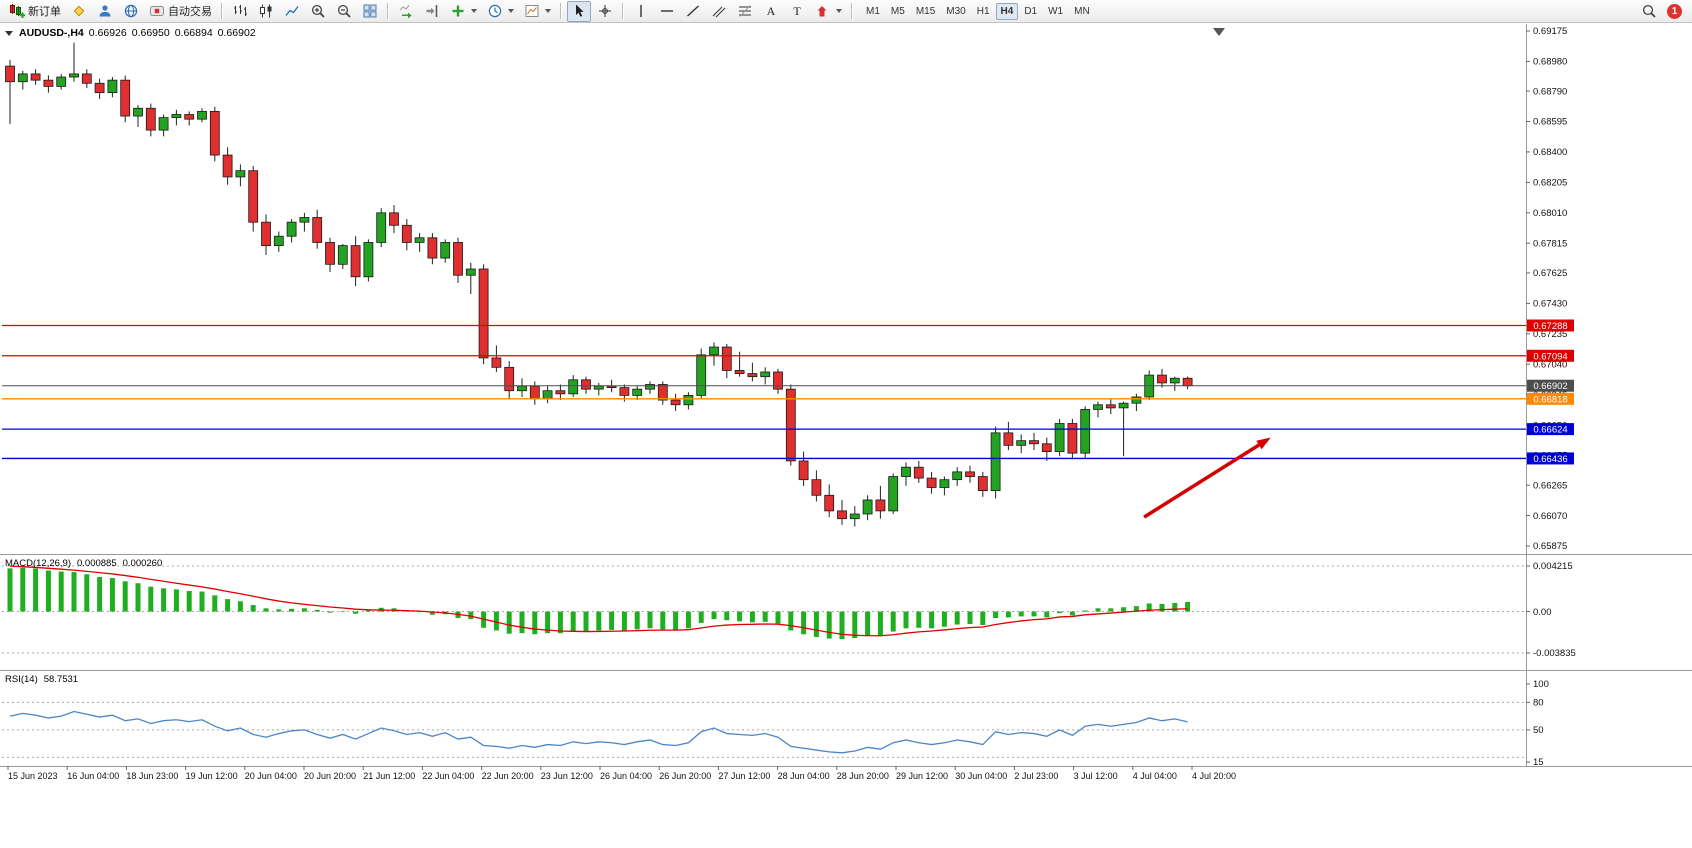  I want to click on time-axis-label: 26 Jun 20:00, so click(685, 776).